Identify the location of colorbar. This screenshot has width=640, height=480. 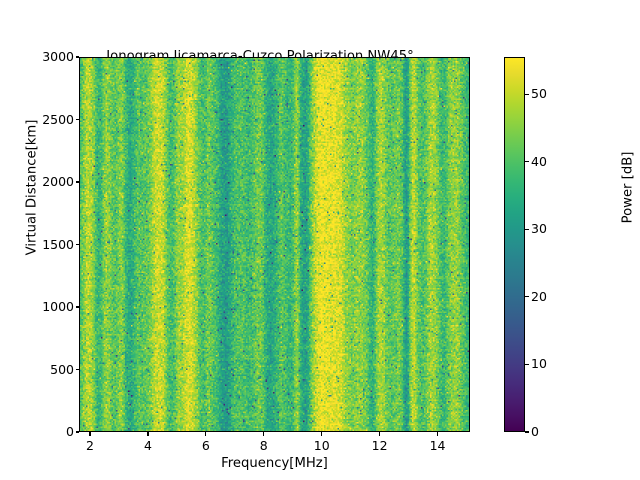
(514, 244).